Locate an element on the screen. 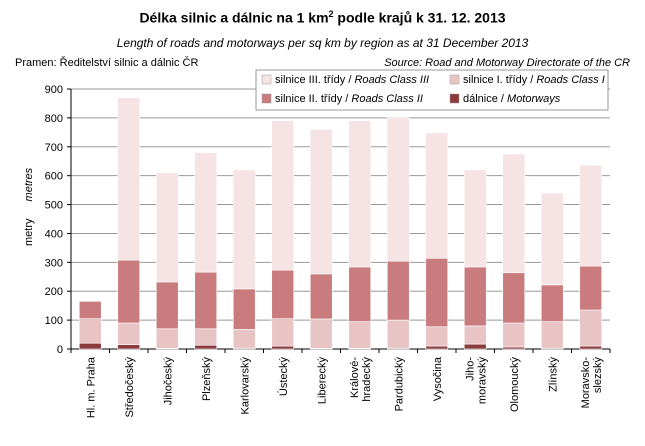 The width and height of the screenshot is (645, 446). x-tick-label-line: Karlovarský is located at coordinates (245, 386).